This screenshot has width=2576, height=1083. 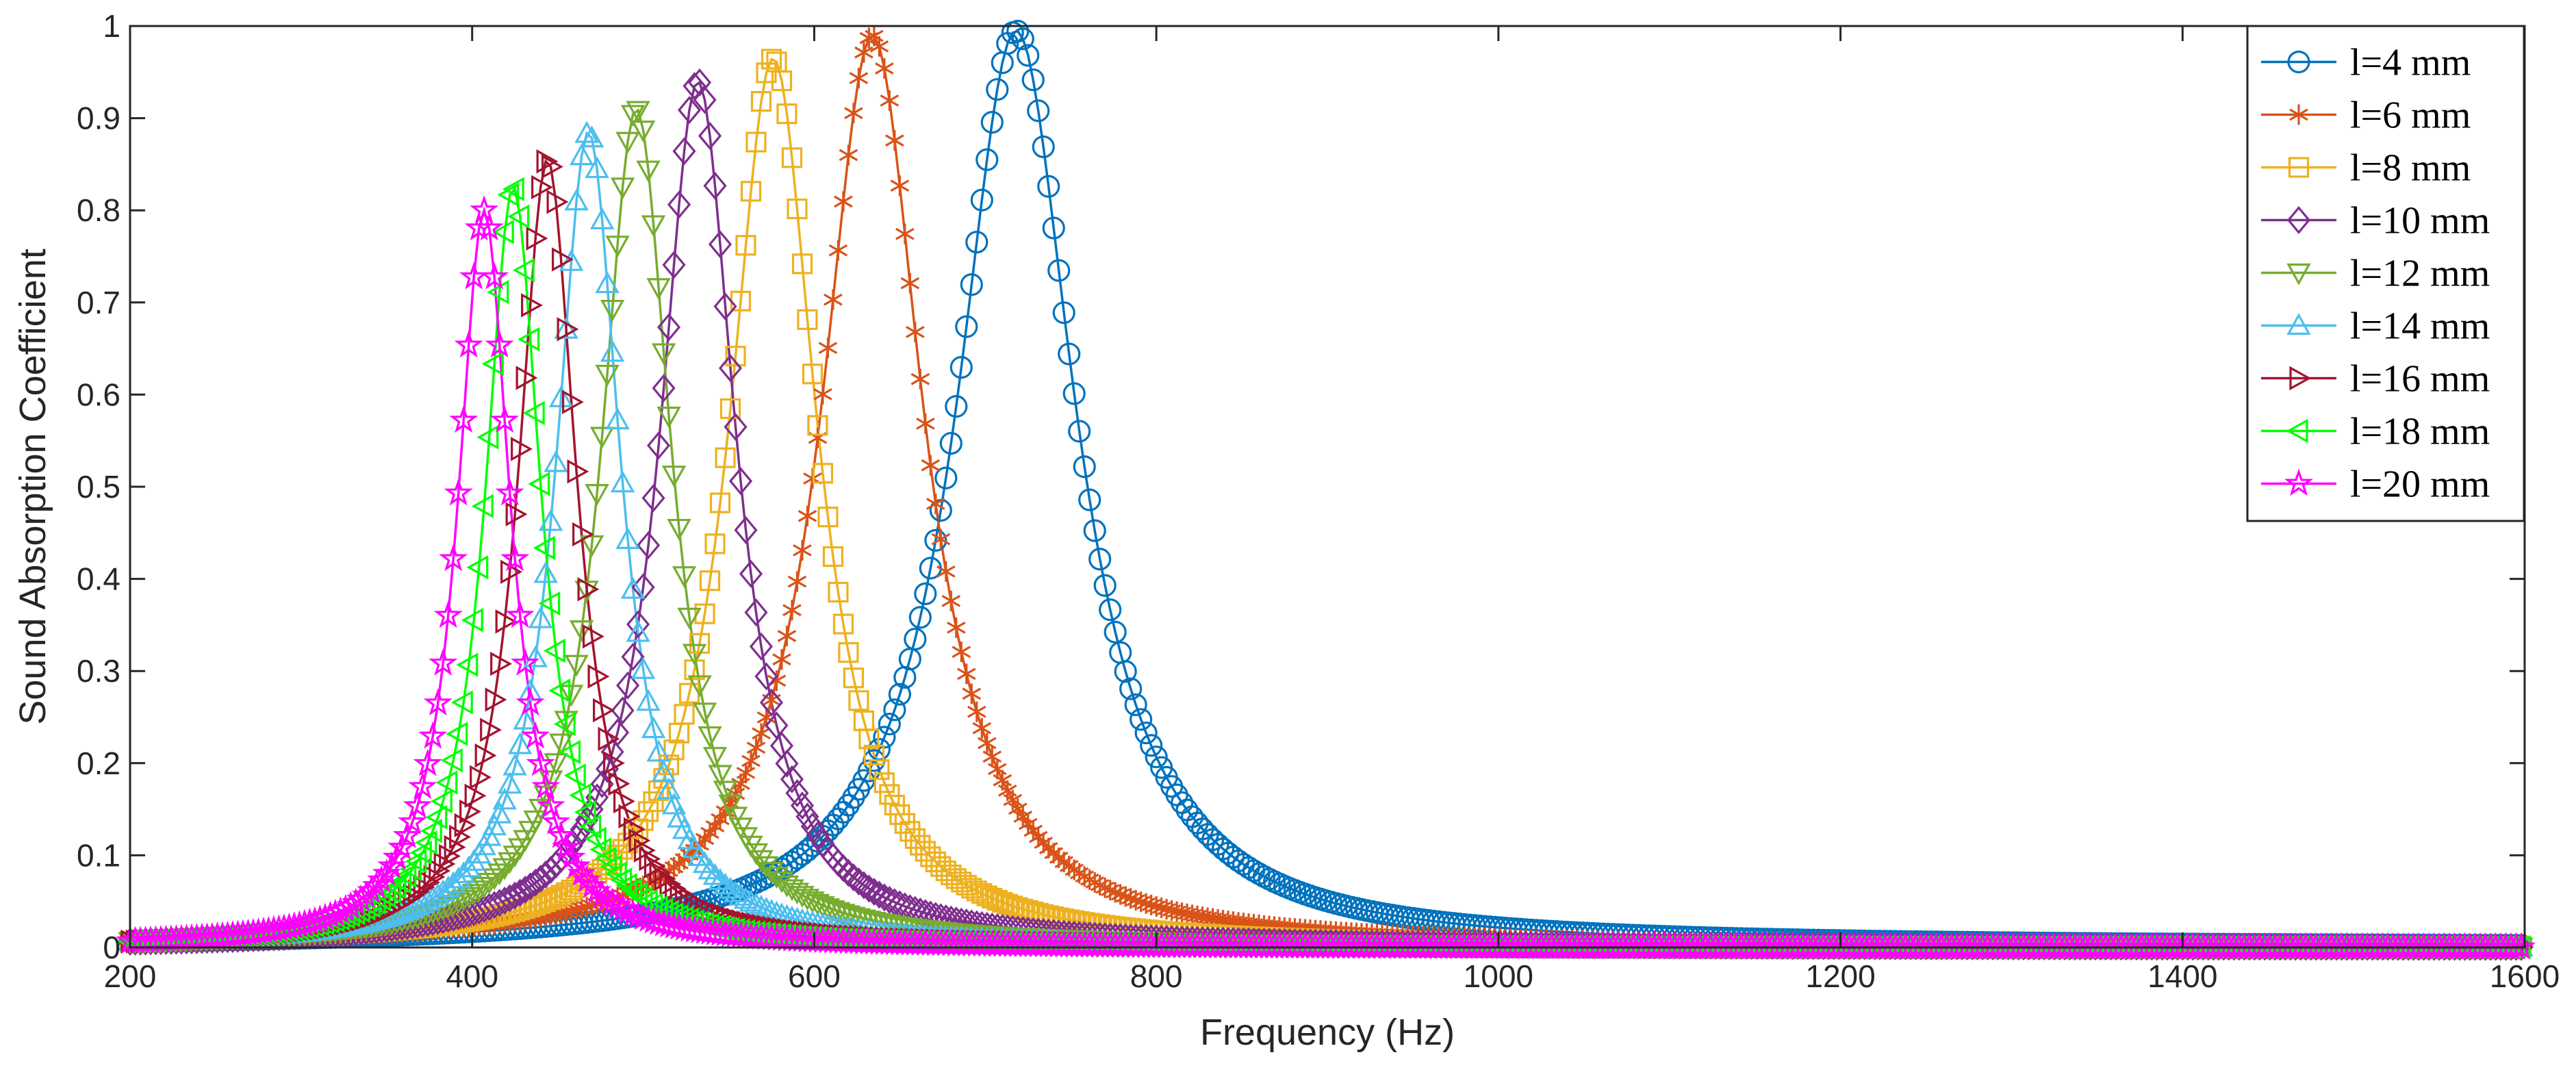 I want to click on y-tick-label: 0.6, so click(x=99, y=394).